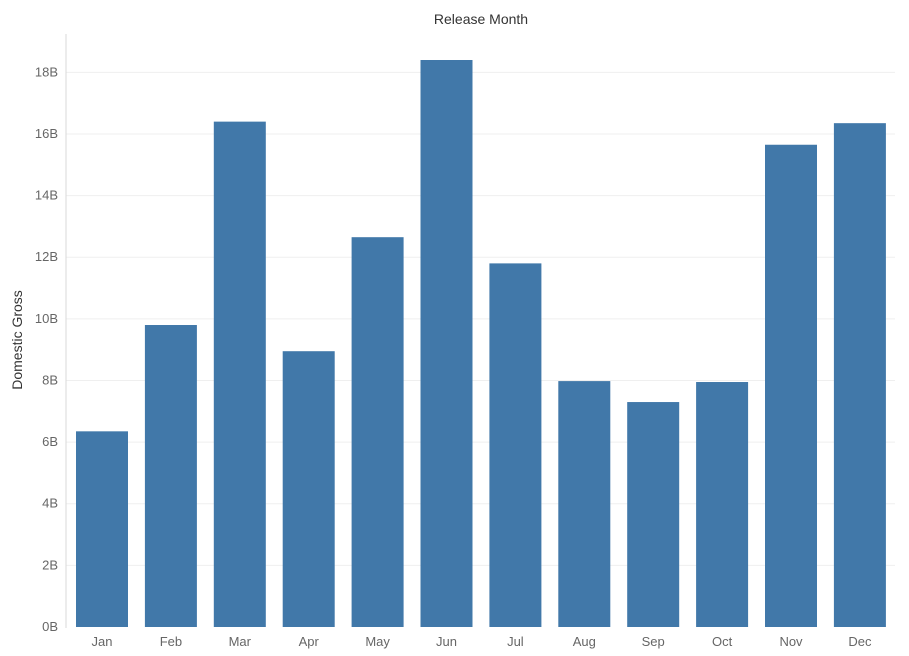  Describe the element at coordinates (482, 641) in the screenshot. I see `x-axis-ticks: Jan Feb Mar Apr May Jun Jul Aug Sep Oct Nov Dec` at that location.